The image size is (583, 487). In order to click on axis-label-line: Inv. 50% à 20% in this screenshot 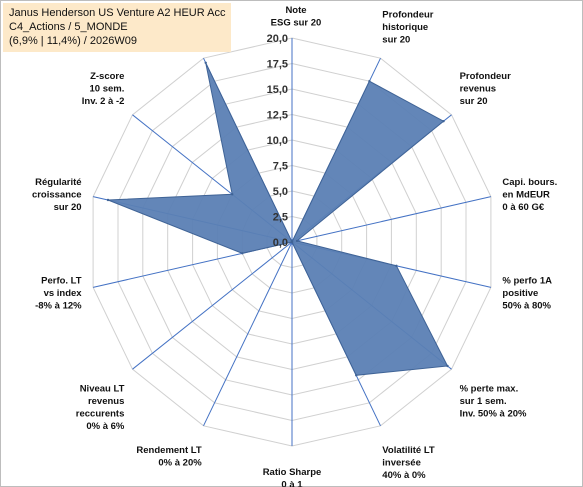, I will do `click(493, 413)`.